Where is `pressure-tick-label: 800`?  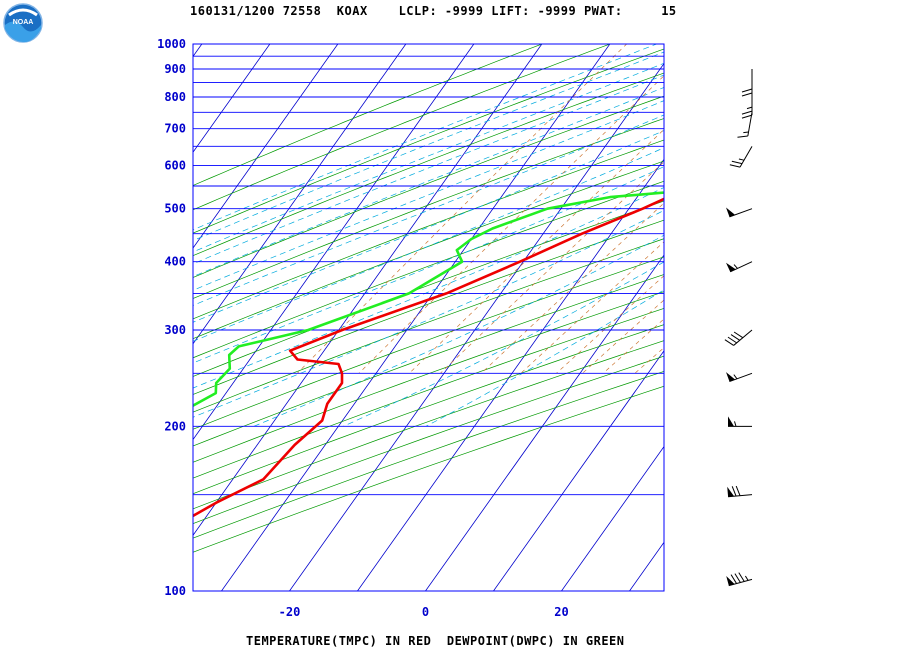 pressure-tick-label: 800 is located at coordinates (175, 97).